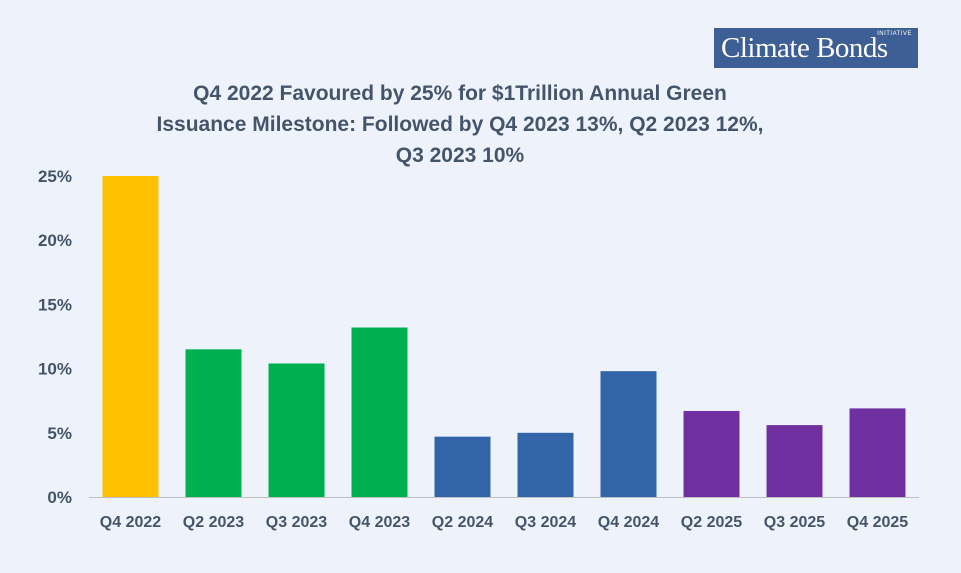 This screenshot has width=961, height=573. What do you see at coordinates (55, 240) in the screenshot?
I see `y-tick-label: 20%` at bounding box center [55, 240].